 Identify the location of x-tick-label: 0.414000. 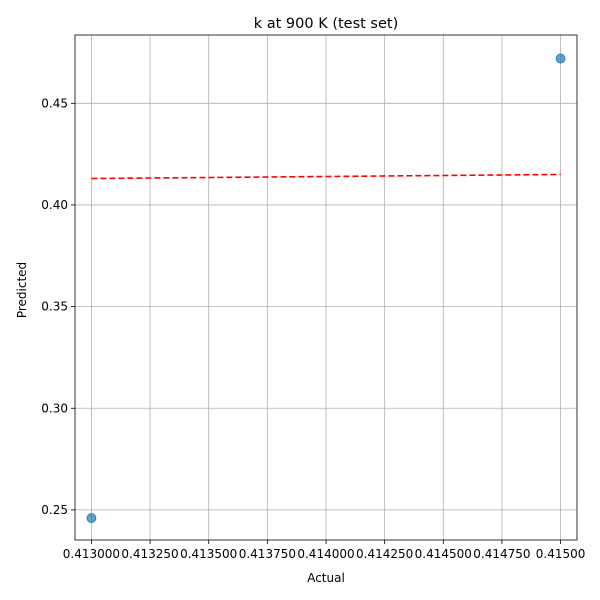
(325, 554).